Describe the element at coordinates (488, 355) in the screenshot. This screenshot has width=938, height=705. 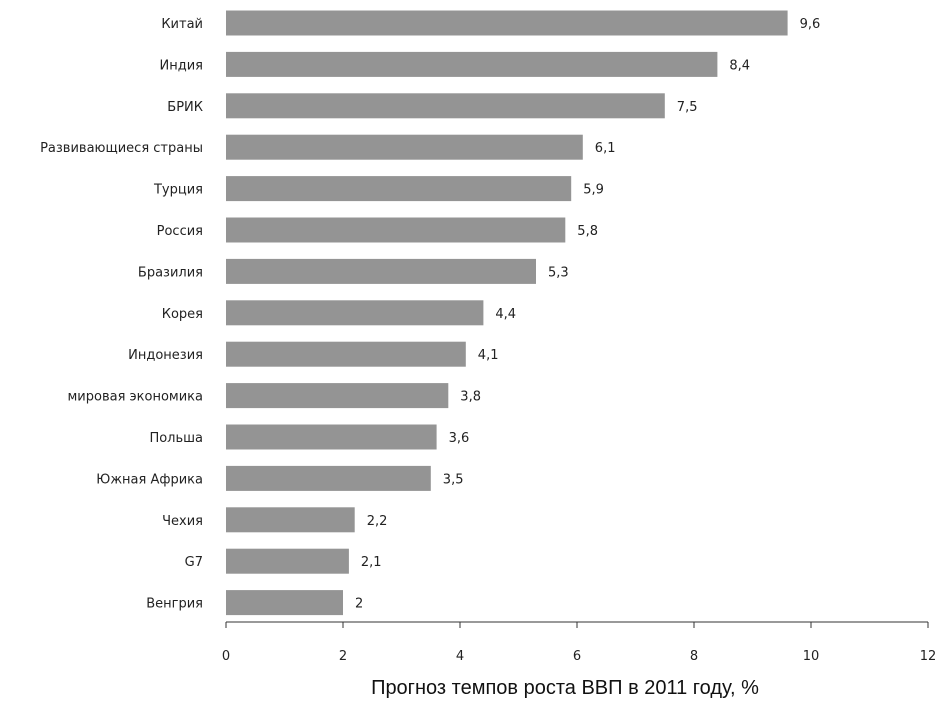
I see `value-label: 4,1` at that location.